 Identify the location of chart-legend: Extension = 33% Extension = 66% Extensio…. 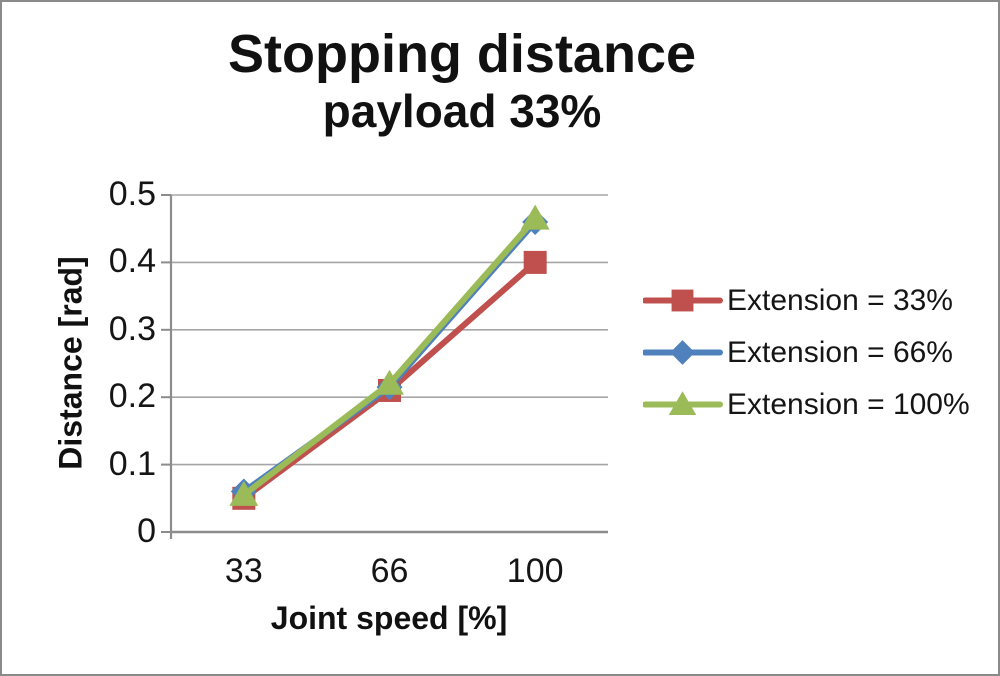
(806, 352).